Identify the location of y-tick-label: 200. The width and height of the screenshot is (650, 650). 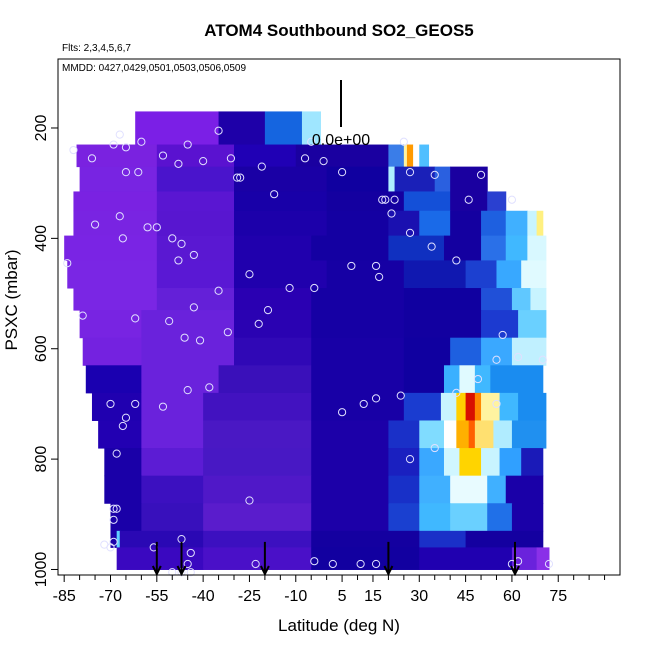
(41, 128).